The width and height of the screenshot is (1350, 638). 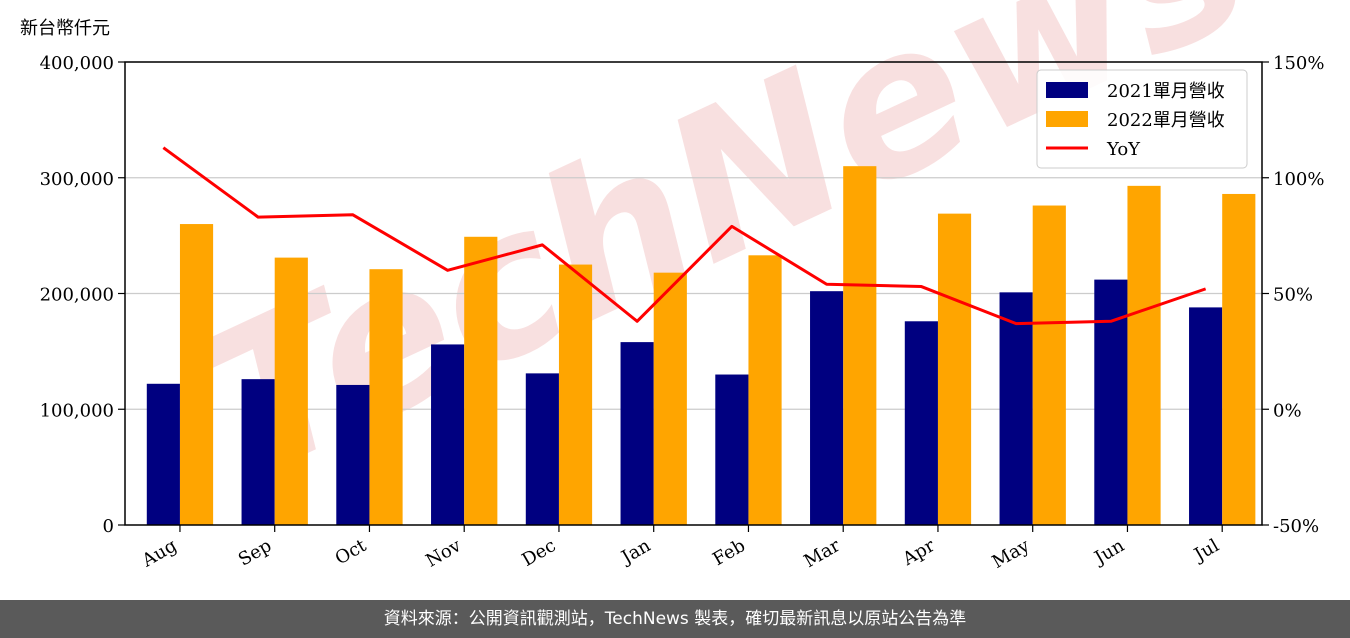 I want to click on bar-2021-nov, so click(x=448, y=434).